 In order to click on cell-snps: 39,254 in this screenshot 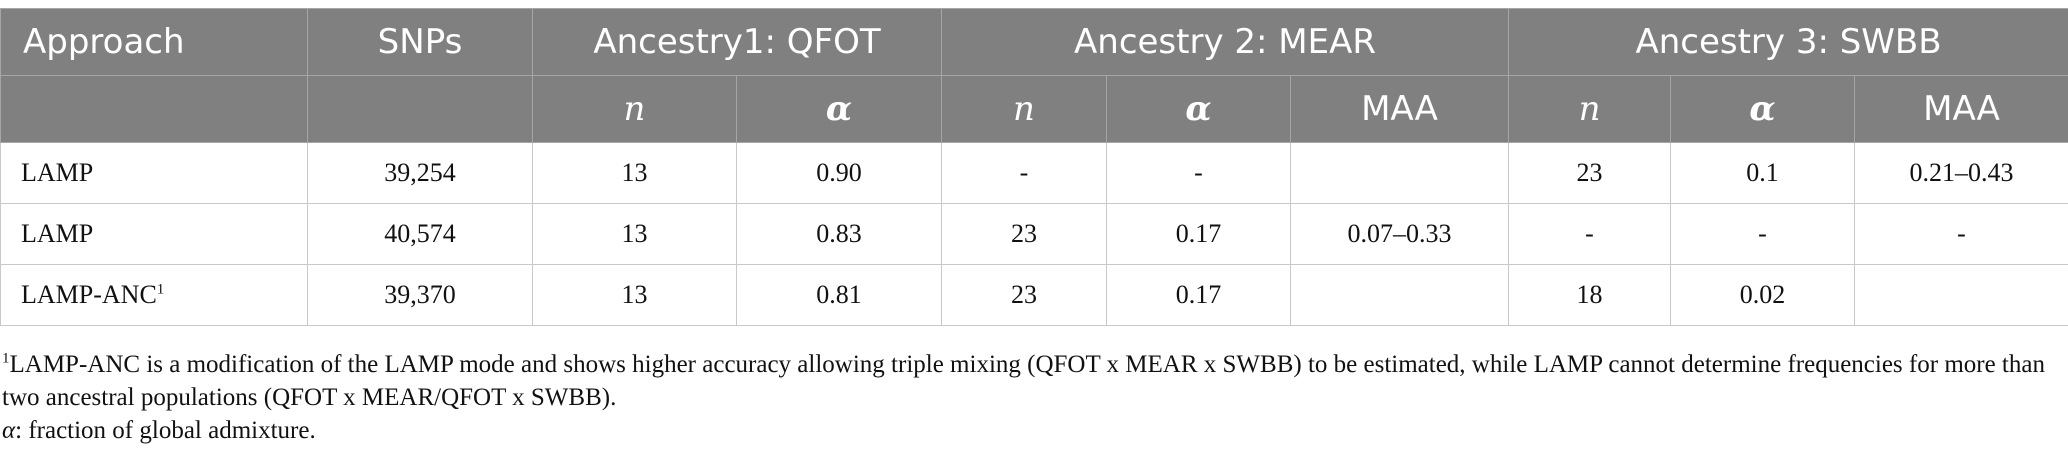, I will do `click(420, 173)`.